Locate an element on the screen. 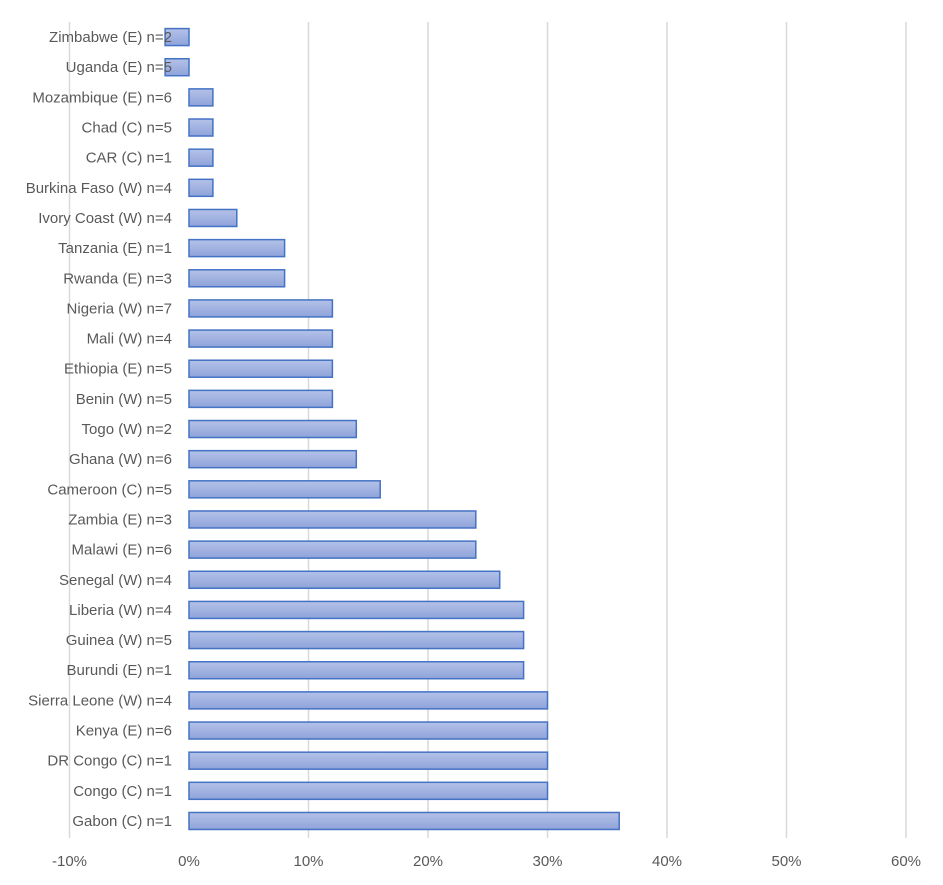  category-label: Ghana (W) n=6 is located at coordinates (120, 459).